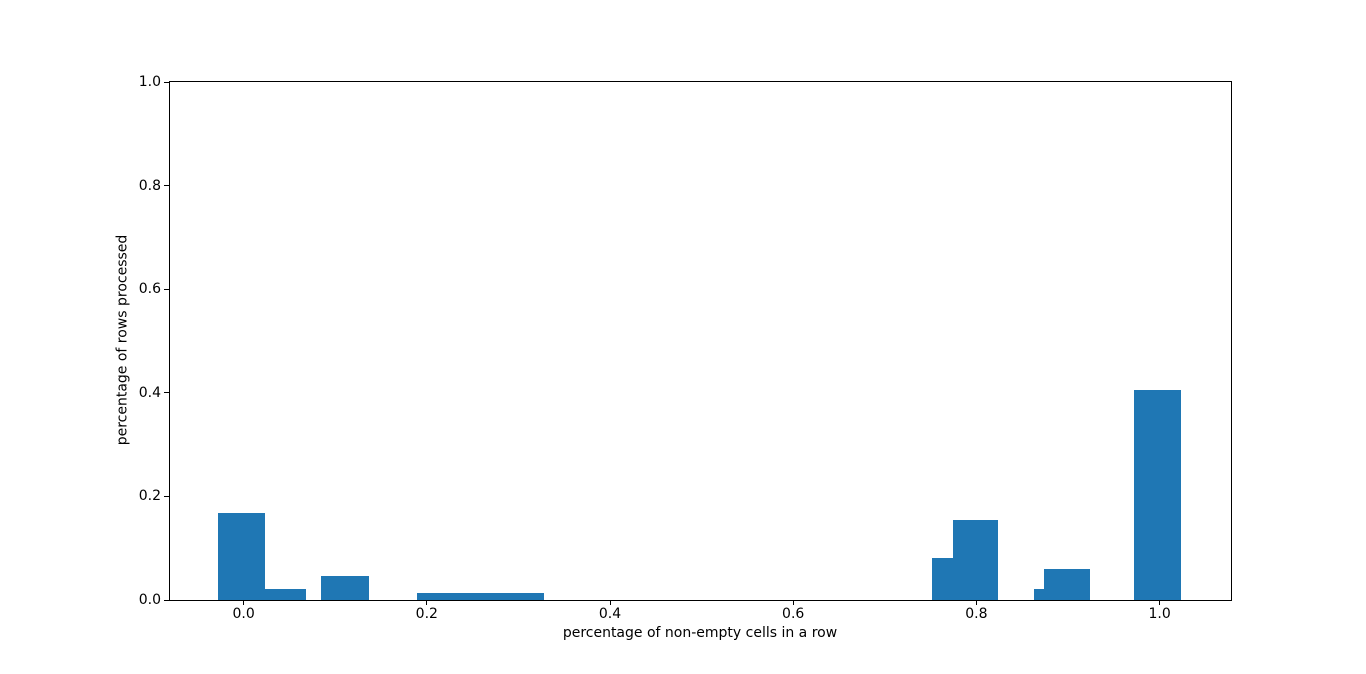  Describe the element at coordinates (149, 392) in the screenshot. I see `y-tick-label: 0.4` at that location.